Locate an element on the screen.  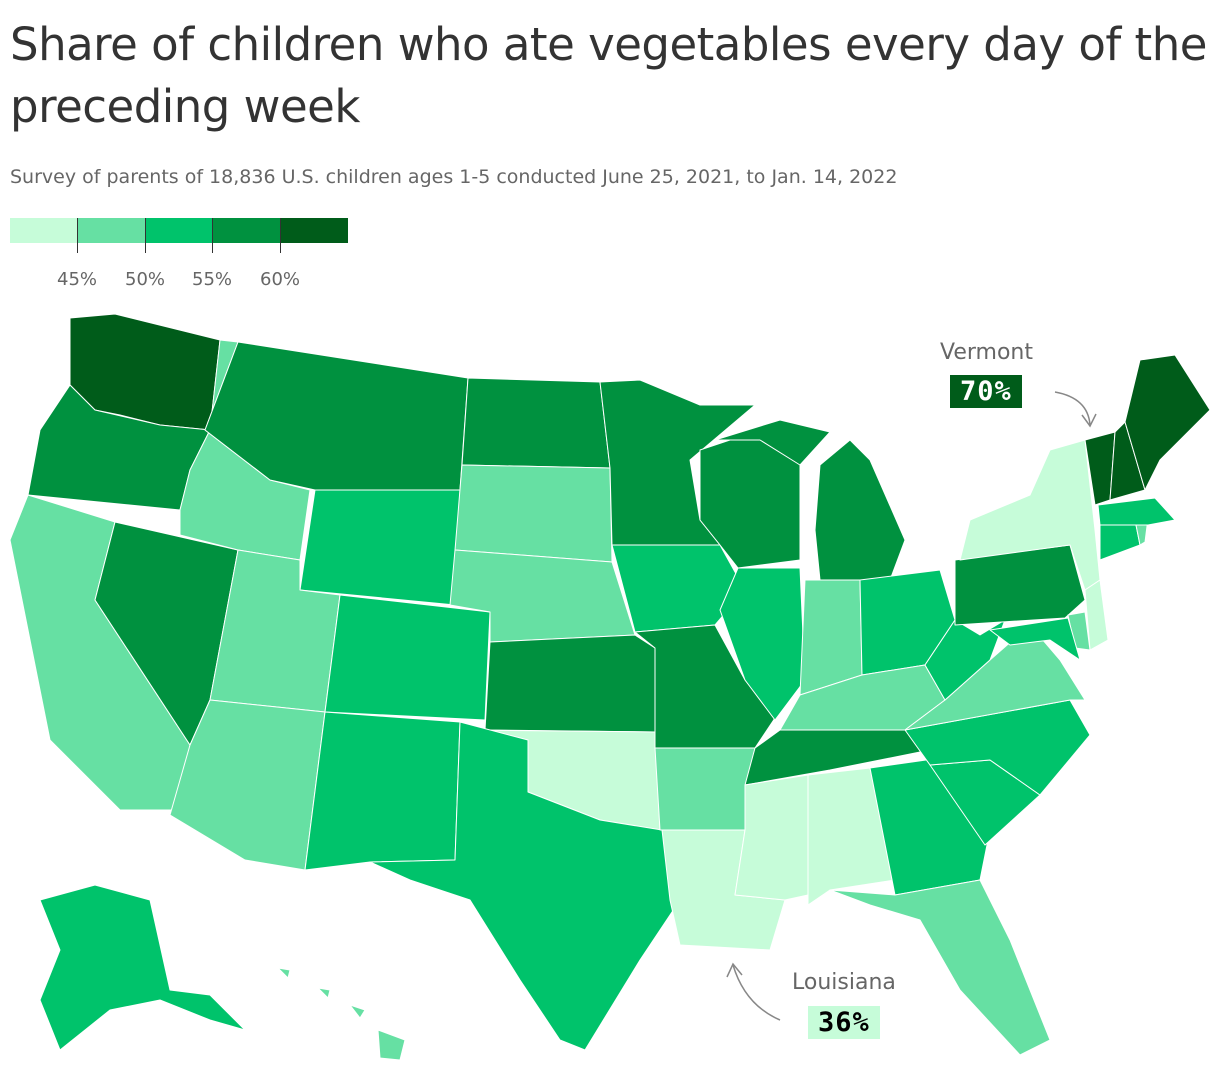
state-new-york is located at coordinates (1030, 515).